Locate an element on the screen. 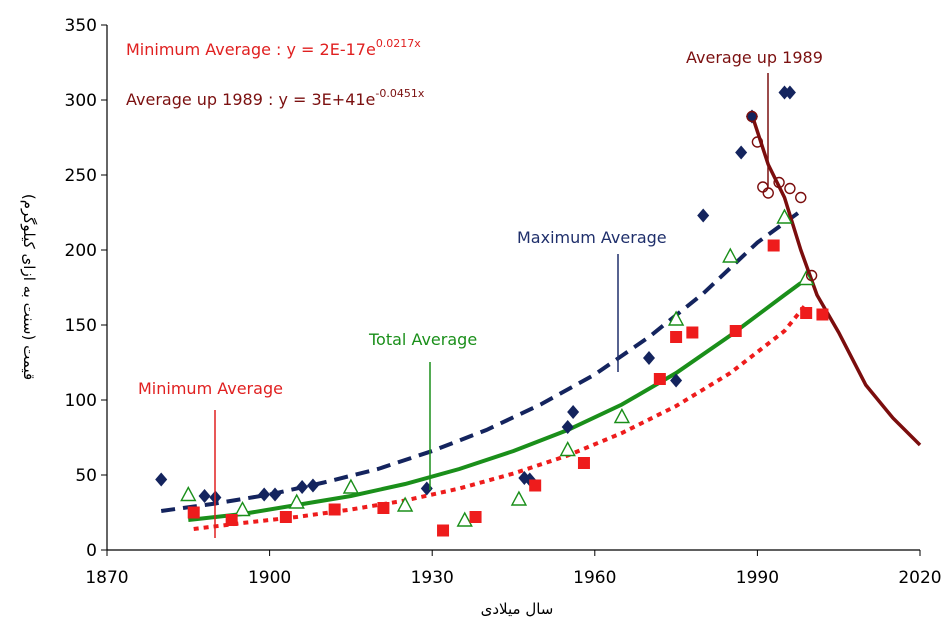 This screenshot has width=947, height=624. x-tick-label: 1900 is located at coordinates (269, 578).